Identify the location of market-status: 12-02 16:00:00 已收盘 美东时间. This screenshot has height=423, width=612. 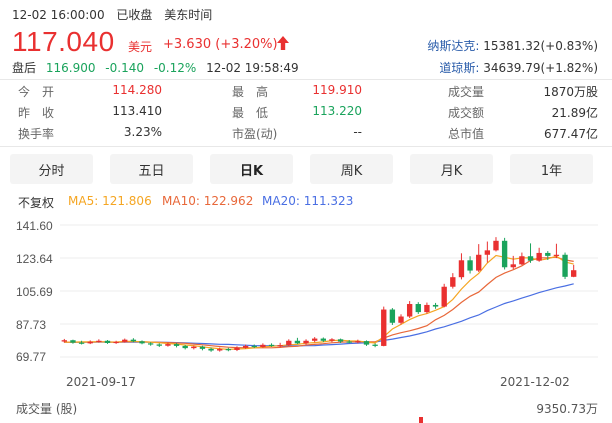
(116, 14).